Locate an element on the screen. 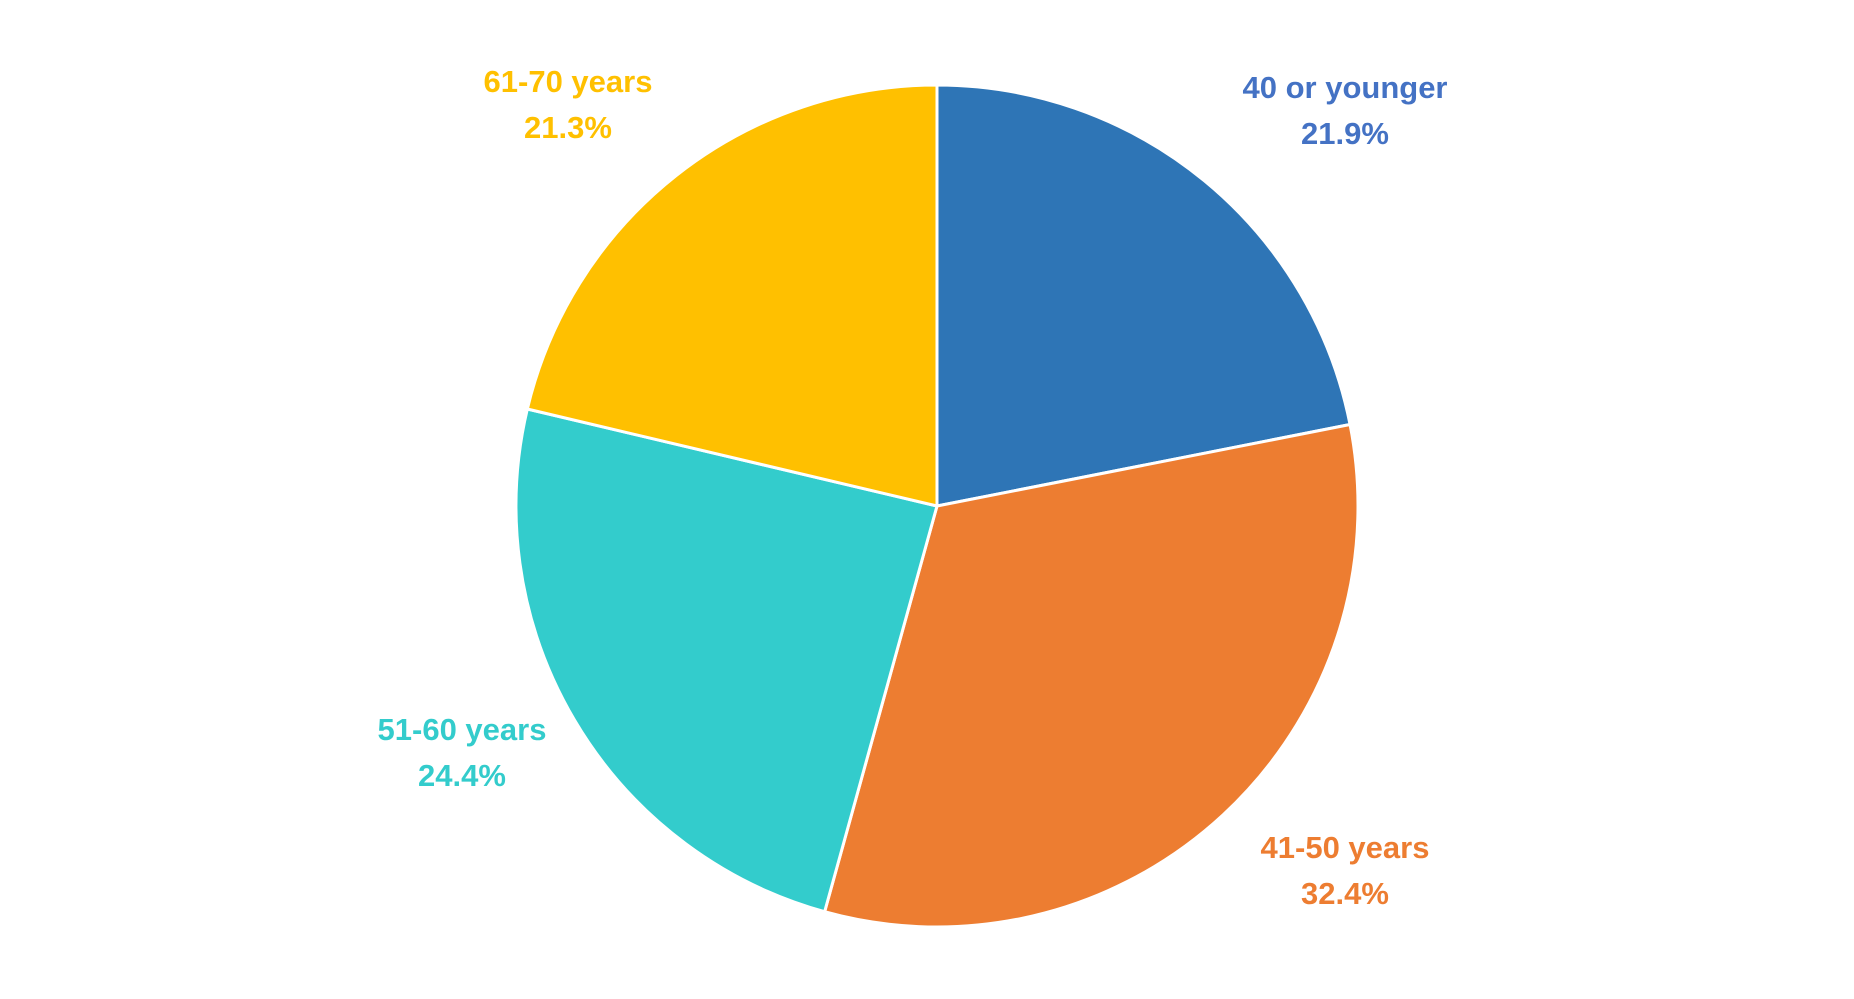 This screenshot has width=1854, height=999. slice-label-3: 51-60 years is located at coordinates (462, 729).